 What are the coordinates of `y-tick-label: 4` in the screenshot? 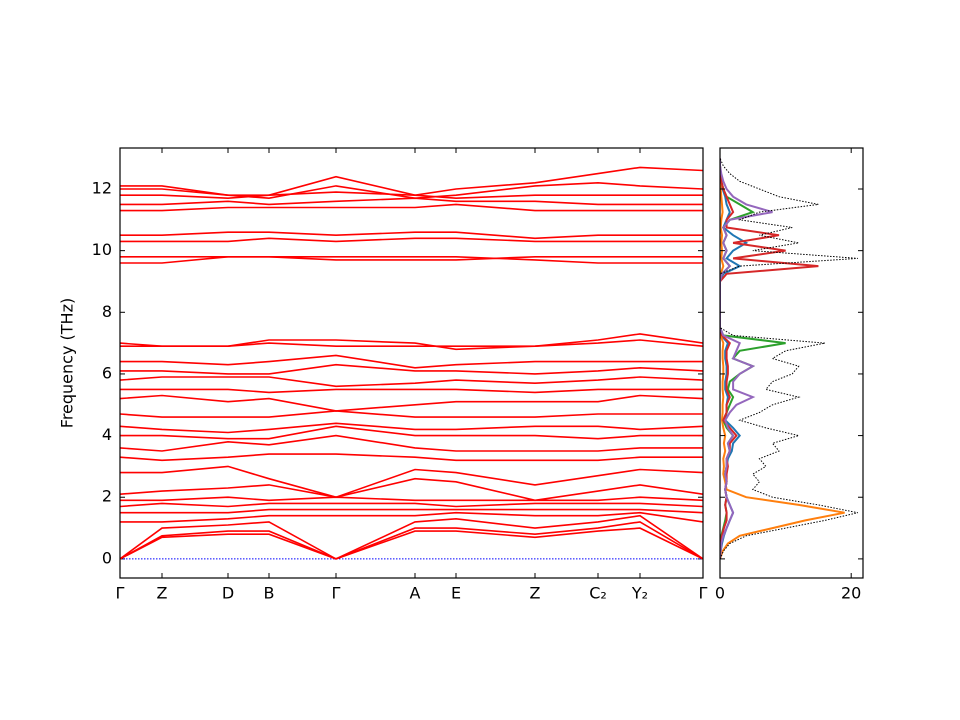 It's located at (107, 434).